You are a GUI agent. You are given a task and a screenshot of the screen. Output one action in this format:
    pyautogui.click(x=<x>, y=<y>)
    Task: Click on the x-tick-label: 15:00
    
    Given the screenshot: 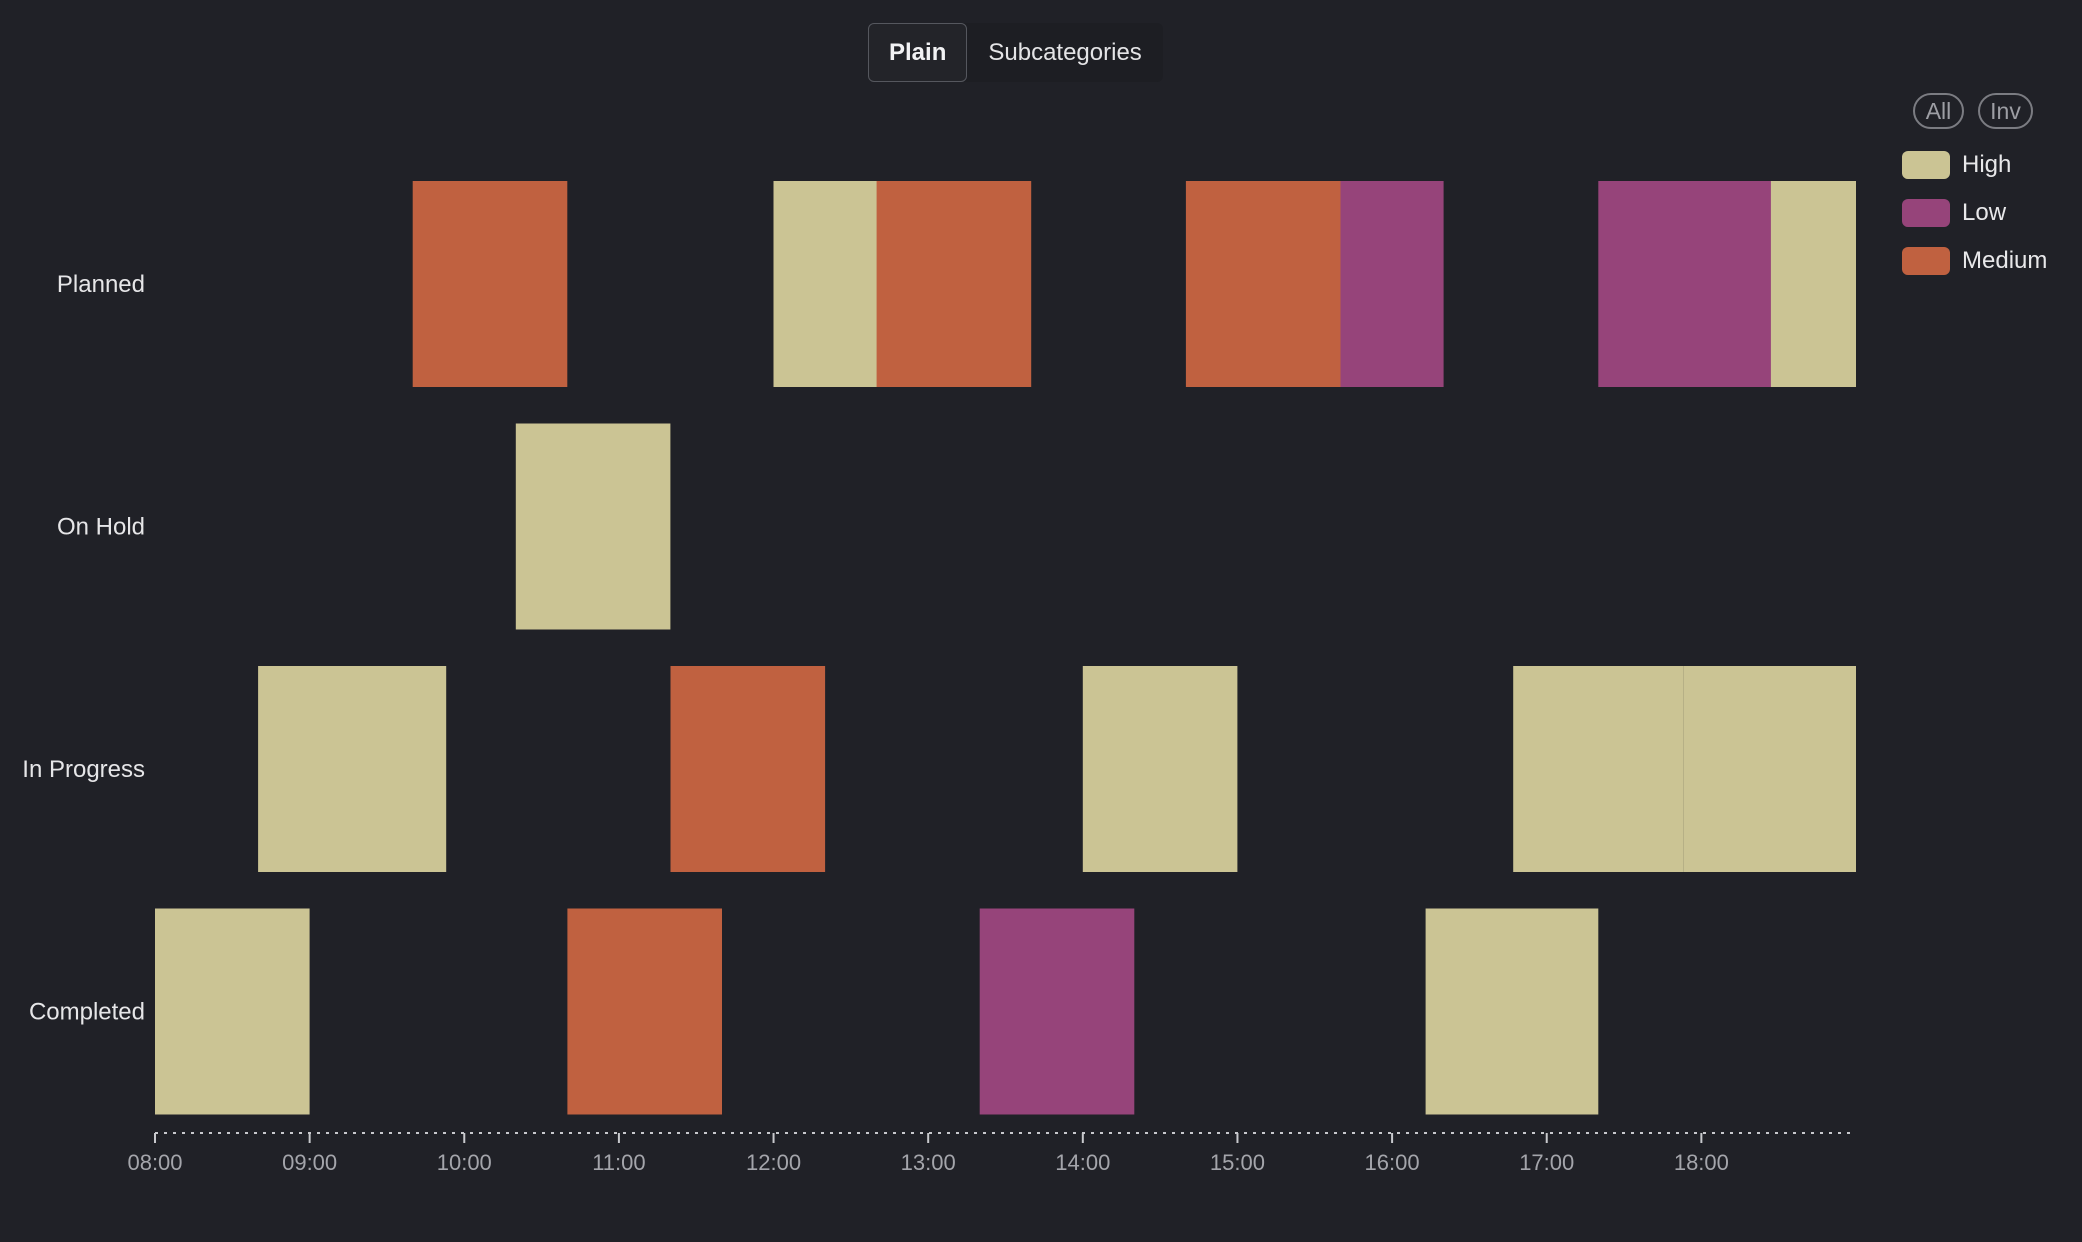 What is the action you would take?
    pyautogui.click(x=1237, y=1162)
    